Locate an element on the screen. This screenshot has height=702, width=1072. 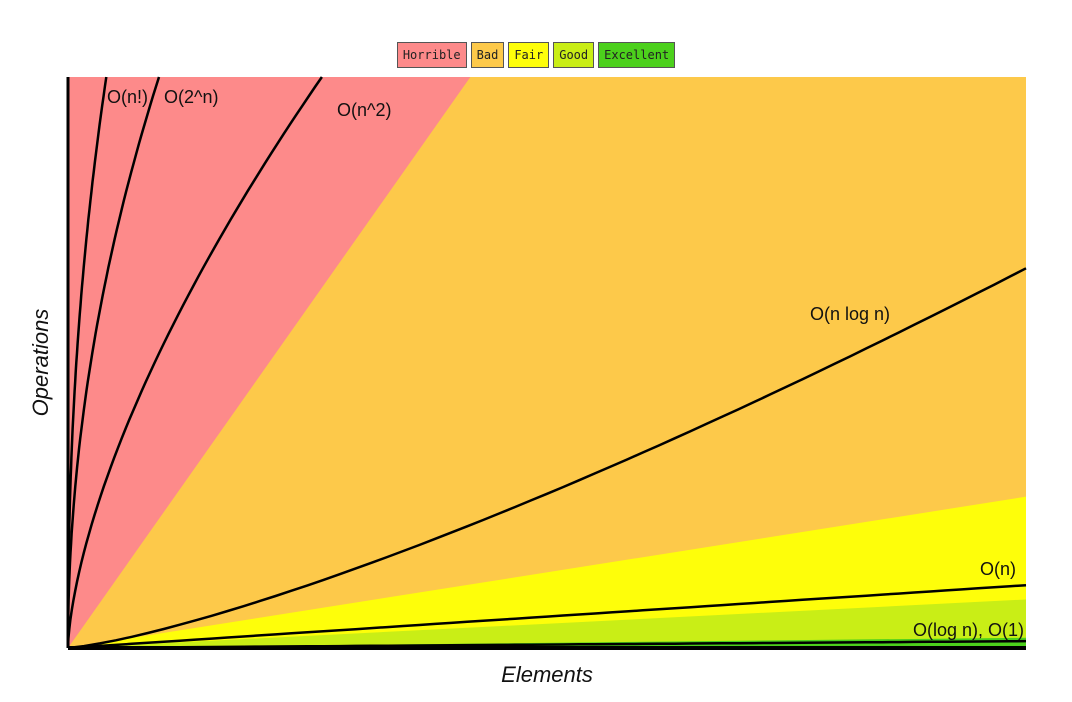
curve-label-nlogn: O(n log n) is located at coordinates (850, 314).